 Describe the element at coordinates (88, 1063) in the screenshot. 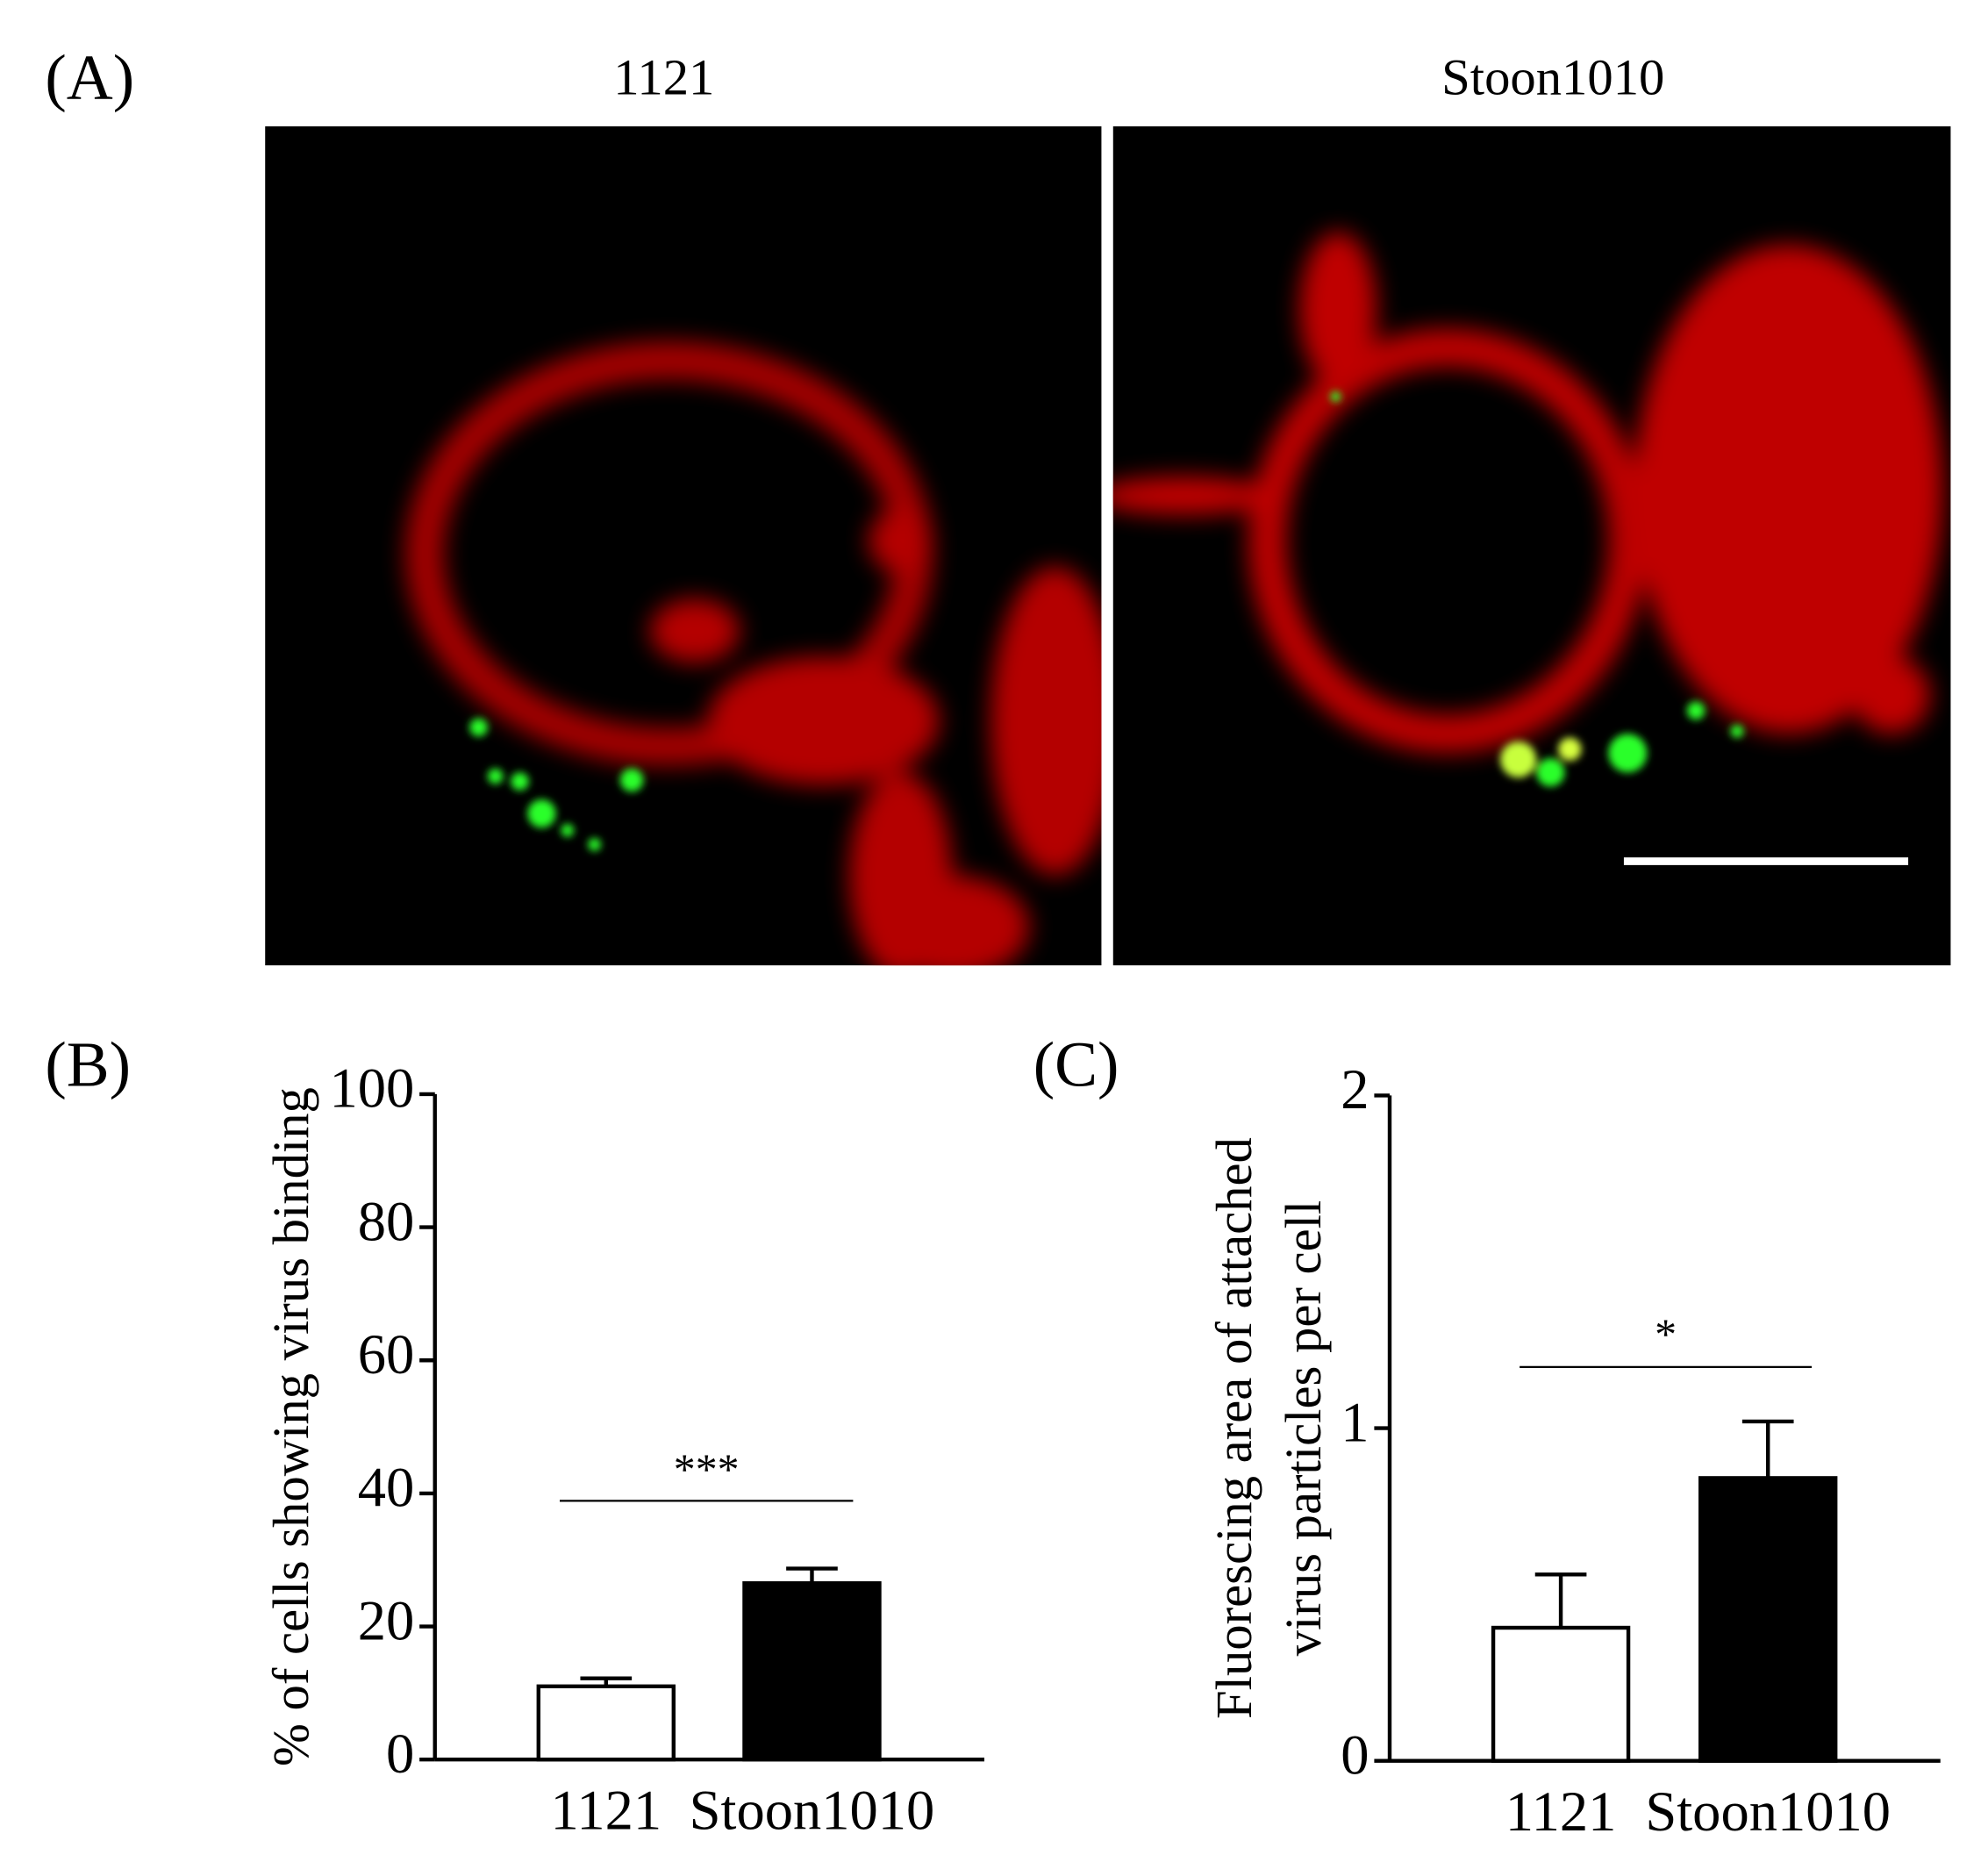

I see `panel-label: (B)` at that location.